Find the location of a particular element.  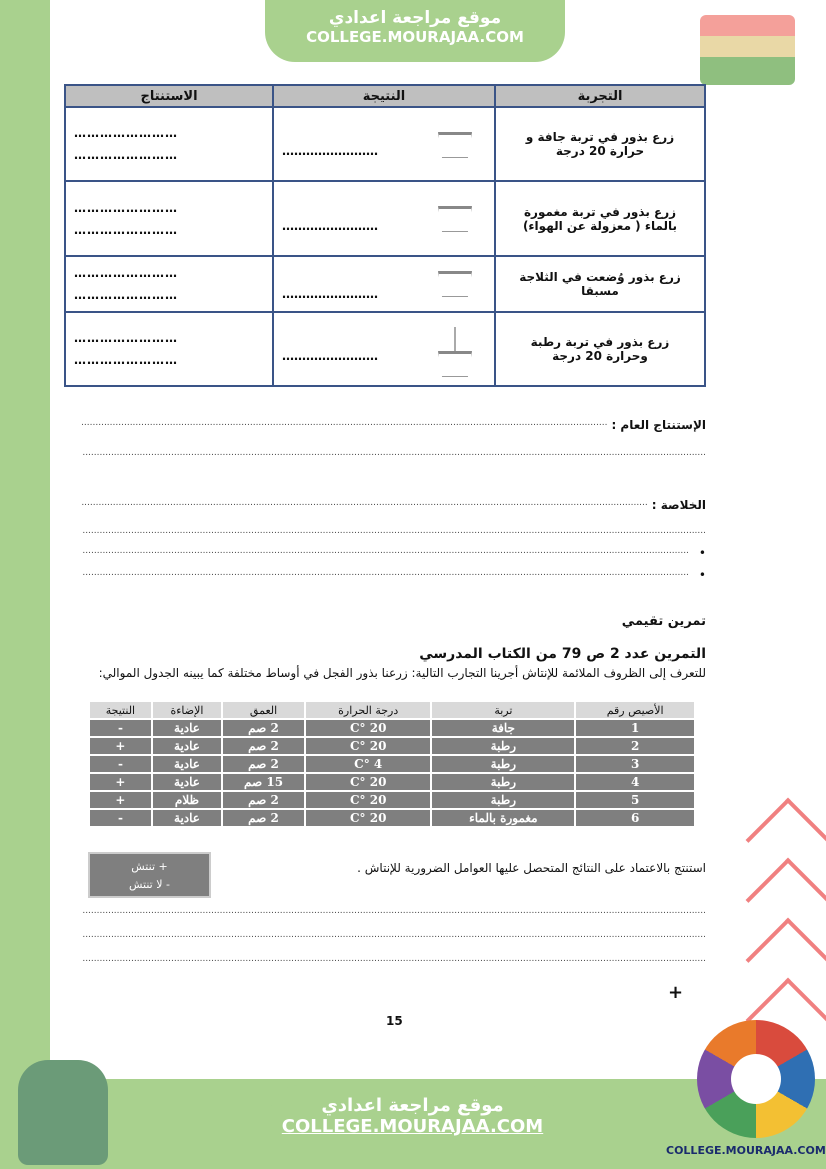

exercise-subtitle: التمرين عدد 2 ص 79 من الكتاب المدرسي is located at coordinates (562, 654).